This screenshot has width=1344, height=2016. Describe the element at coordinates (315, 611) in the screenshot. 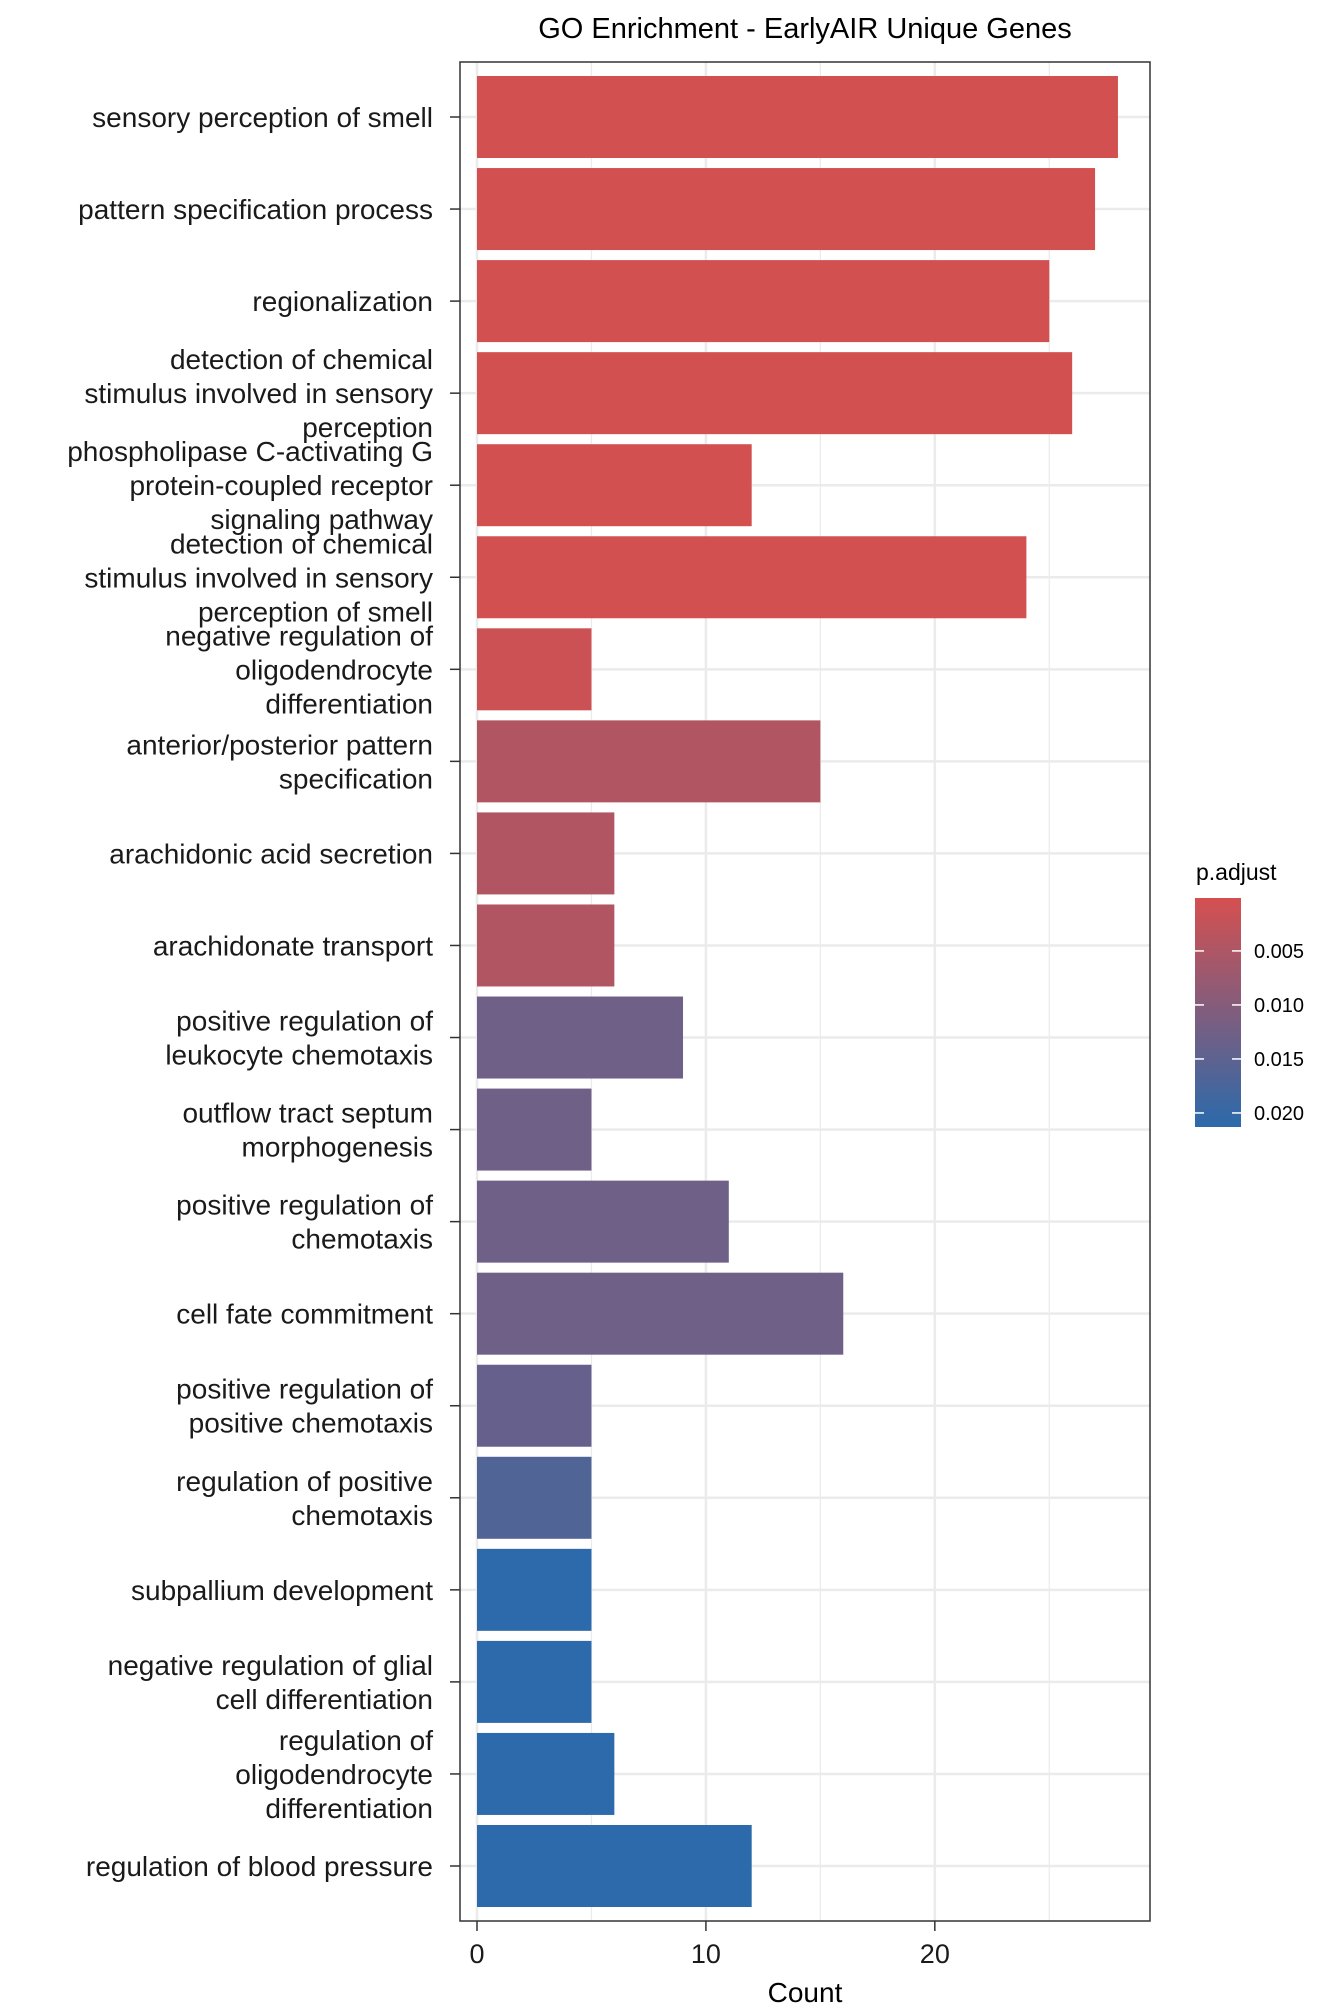

I see `y-tick-label-line: perception of smell` at that location.